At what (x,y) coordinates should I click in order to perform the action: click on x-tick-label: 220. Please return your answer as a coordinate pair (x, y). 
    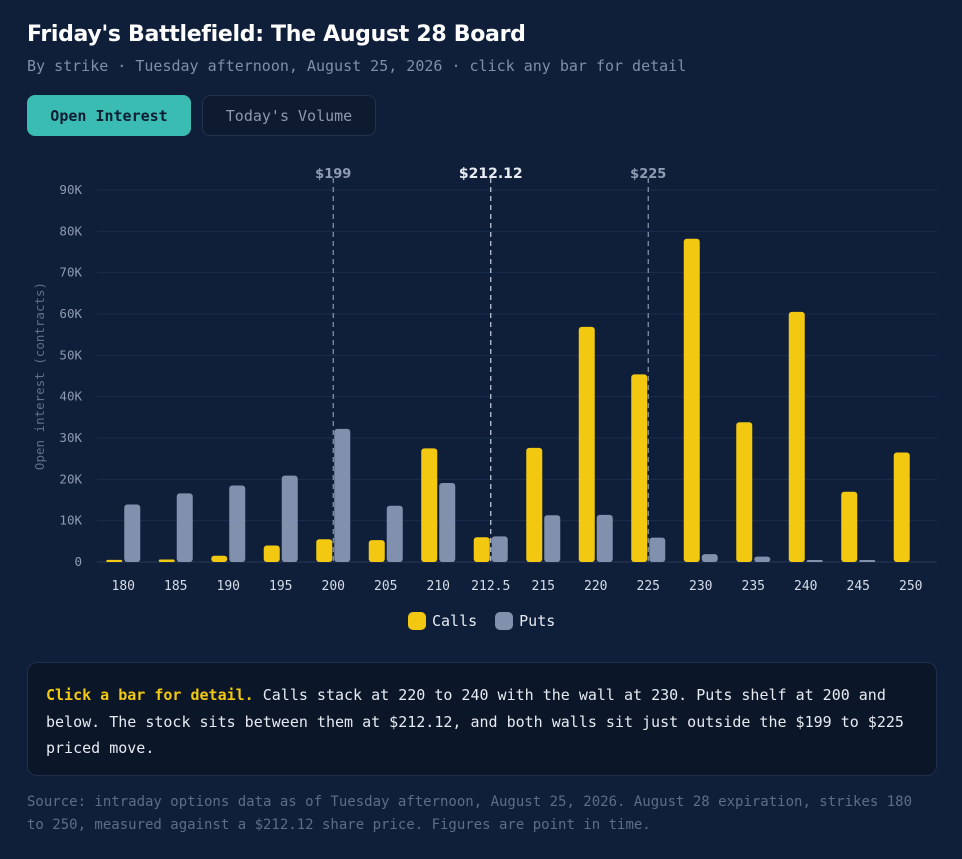
    Looking at the image, I should click on (595, 586).